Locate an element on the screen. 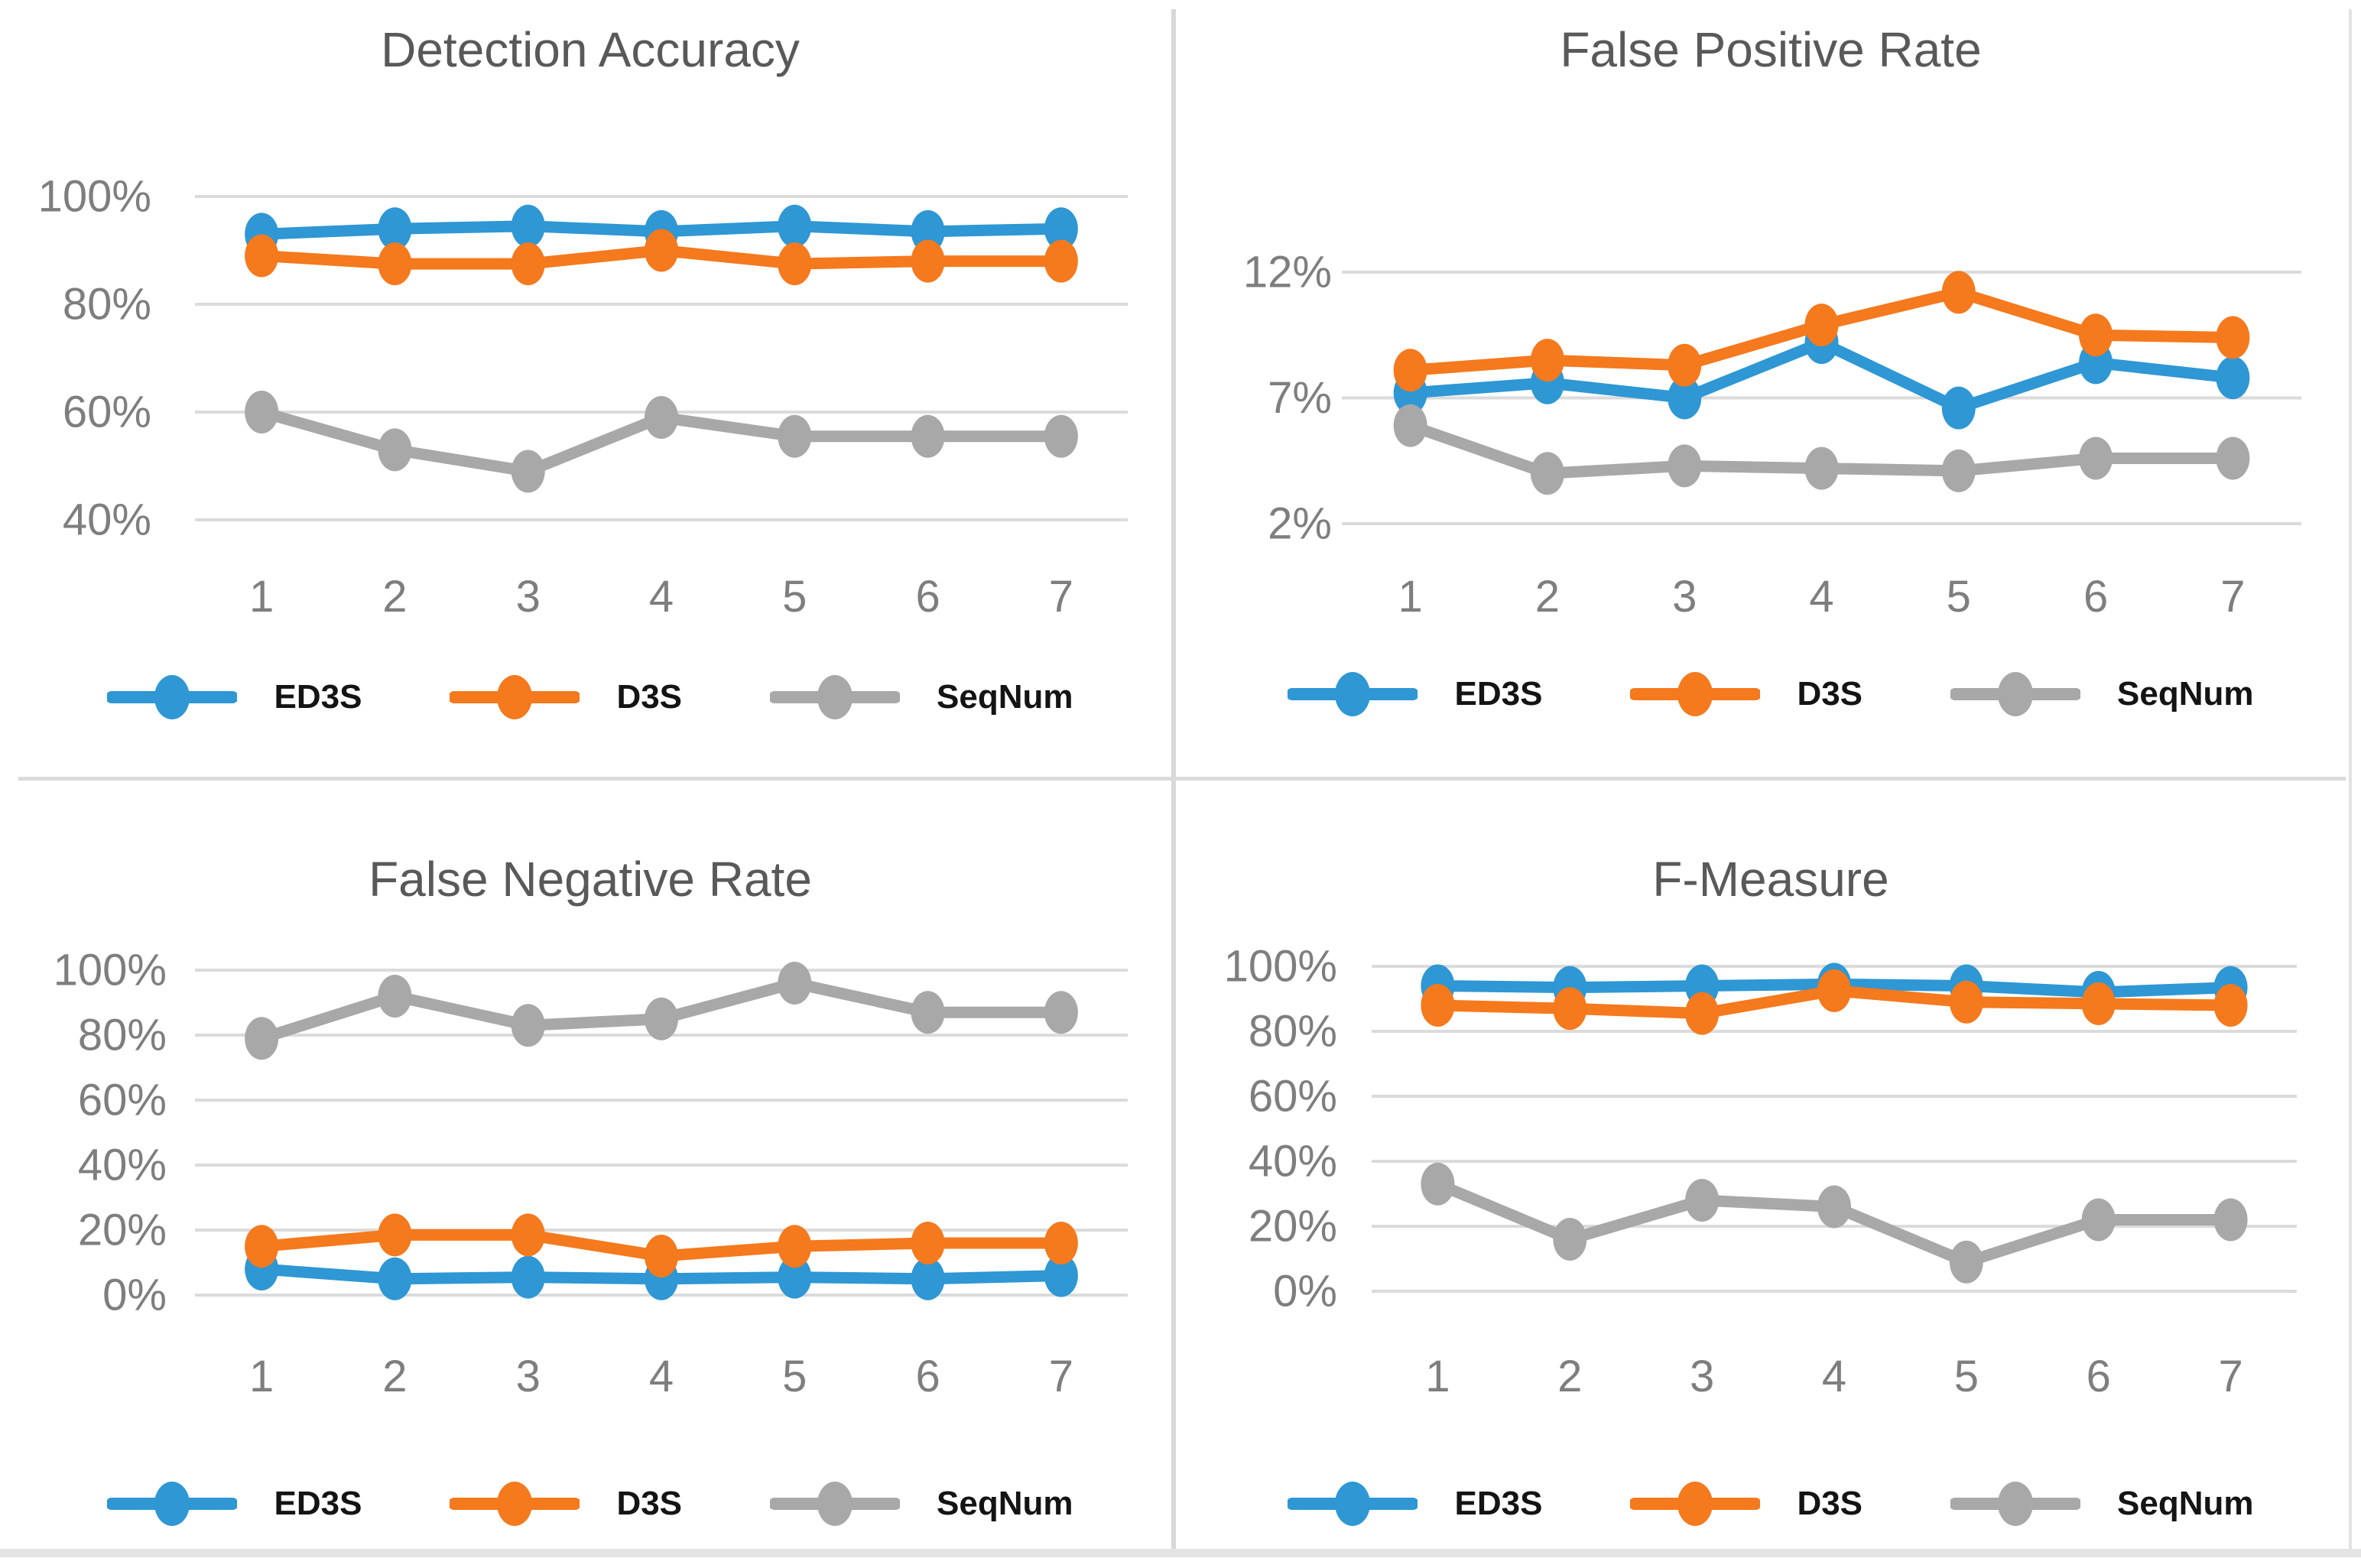 This screenshot has width=2361, height=1568. legend-detection-accuracy: ED3S D3S SeqNum is located at coordinates (590, 697).